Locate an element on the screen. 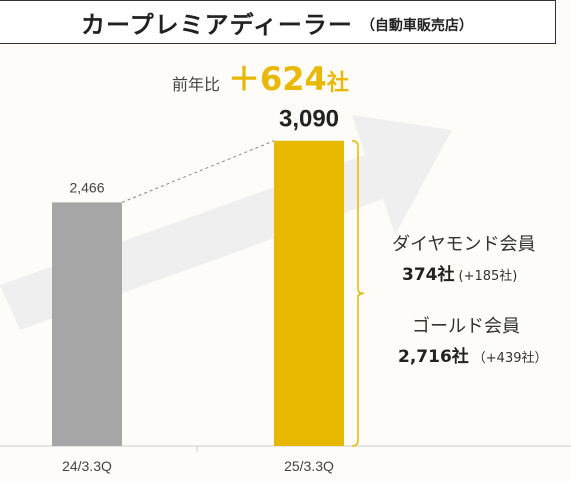  yoy-callout: 前年比 ＋624 社 is located at coordinates (260, 77).